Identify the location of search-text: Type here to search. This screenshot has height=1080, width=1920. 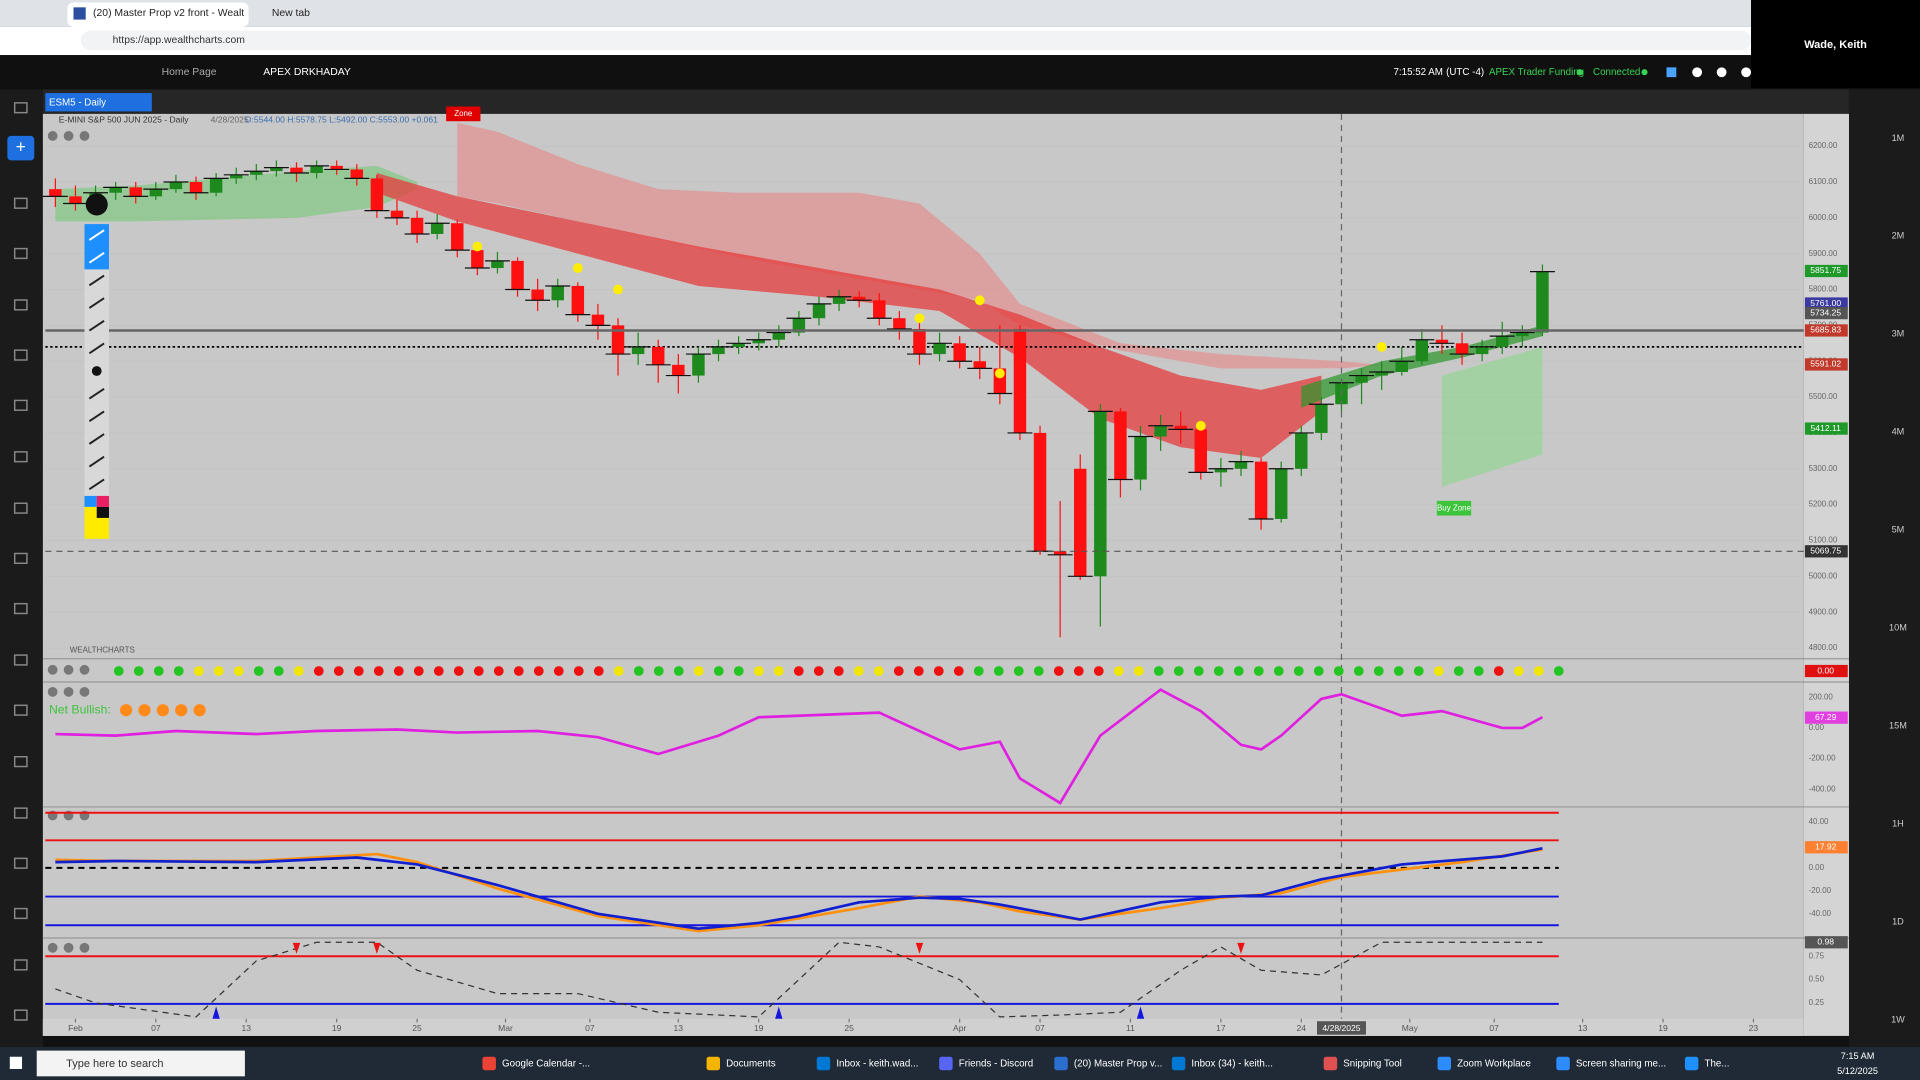
(114, 1064).